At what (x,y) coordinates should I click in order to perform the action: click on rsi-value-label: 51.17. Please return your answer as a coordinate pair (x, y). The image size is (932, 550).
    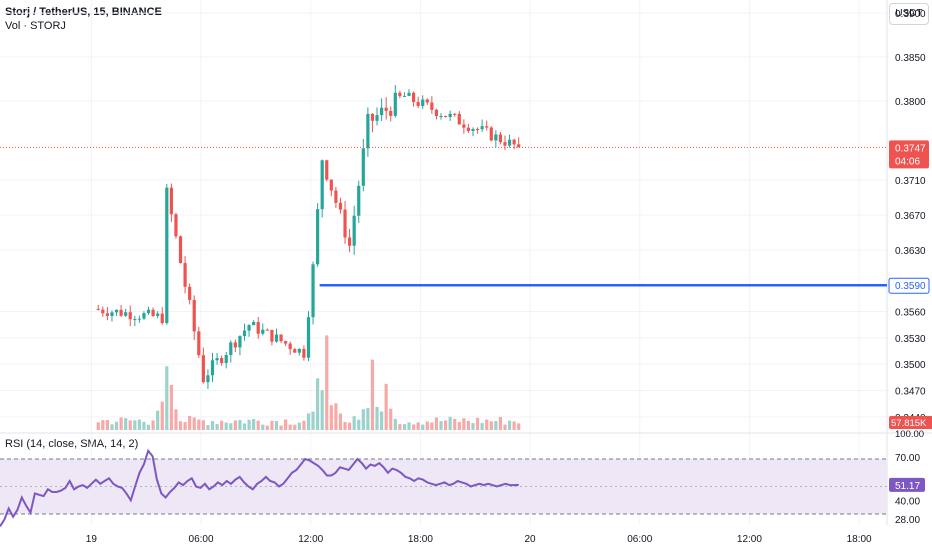
    Looking at the image, I should click on (907, 486).